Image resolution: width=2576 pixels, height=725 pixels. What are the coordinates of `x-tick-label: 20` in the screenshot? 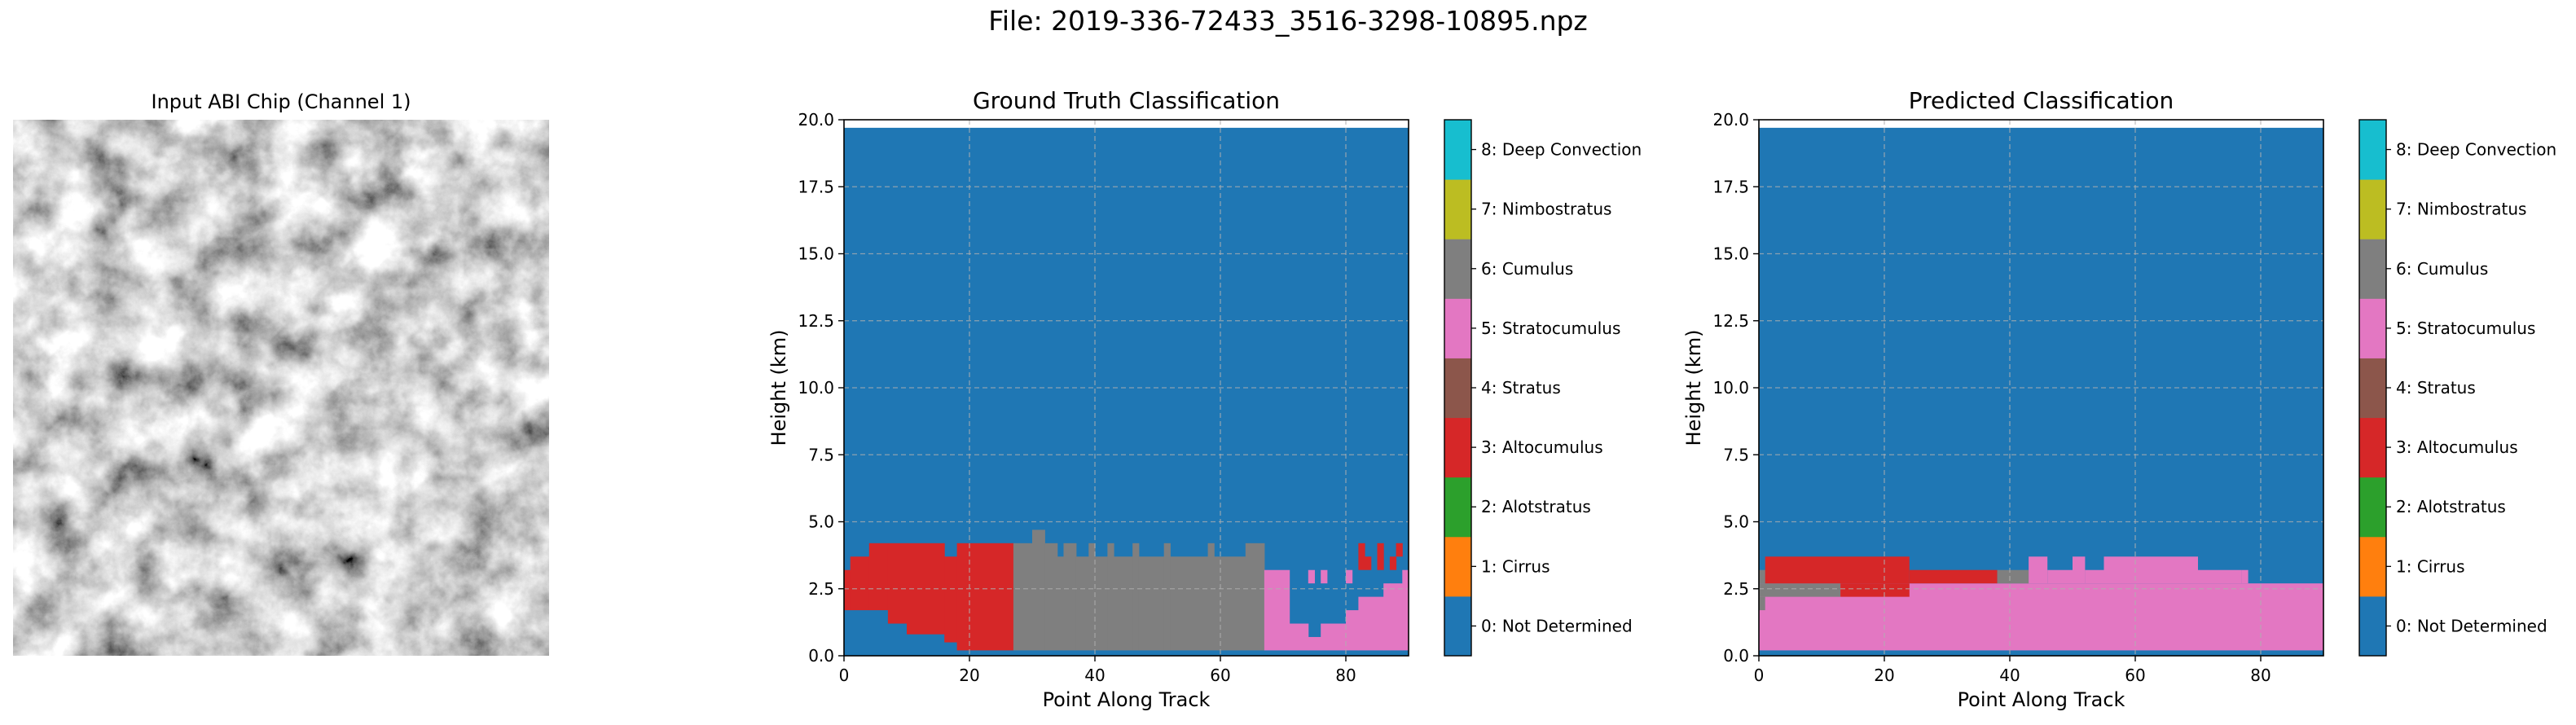 It's located at (969, 675).